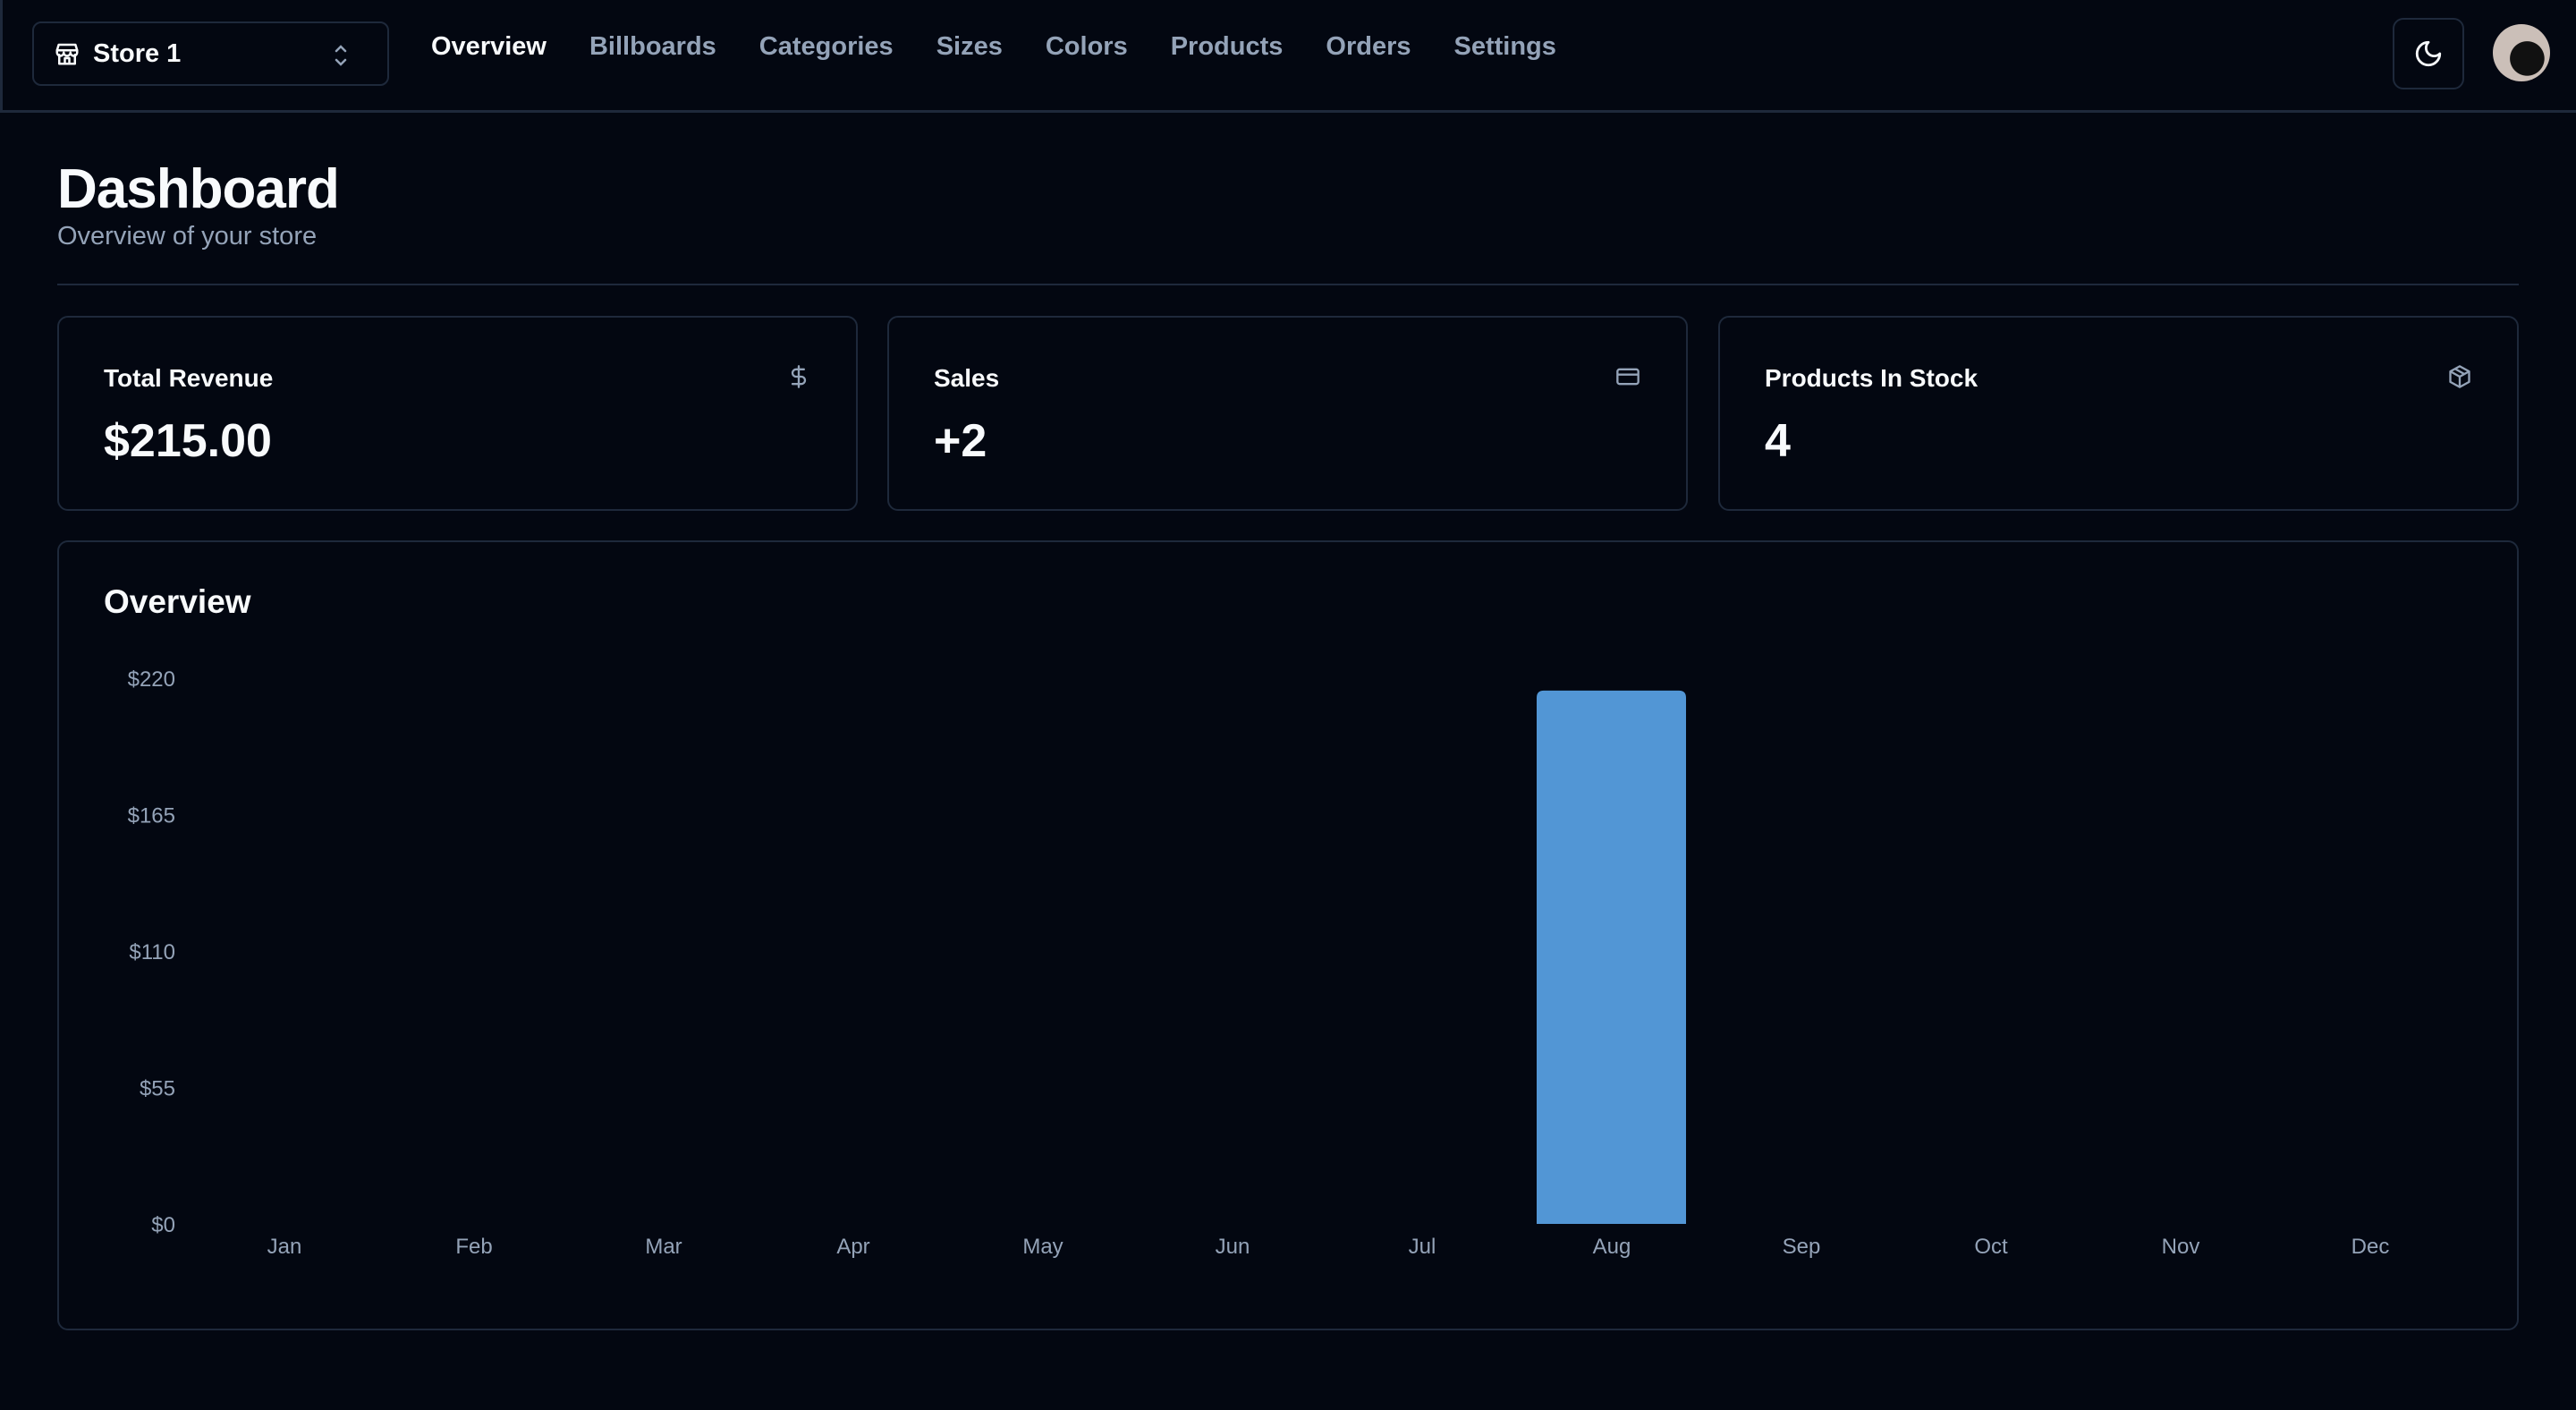  Describe the element at coordinates (187, 237) in the screenshot. I see `page-subtitle: Overview of your store` at that location.